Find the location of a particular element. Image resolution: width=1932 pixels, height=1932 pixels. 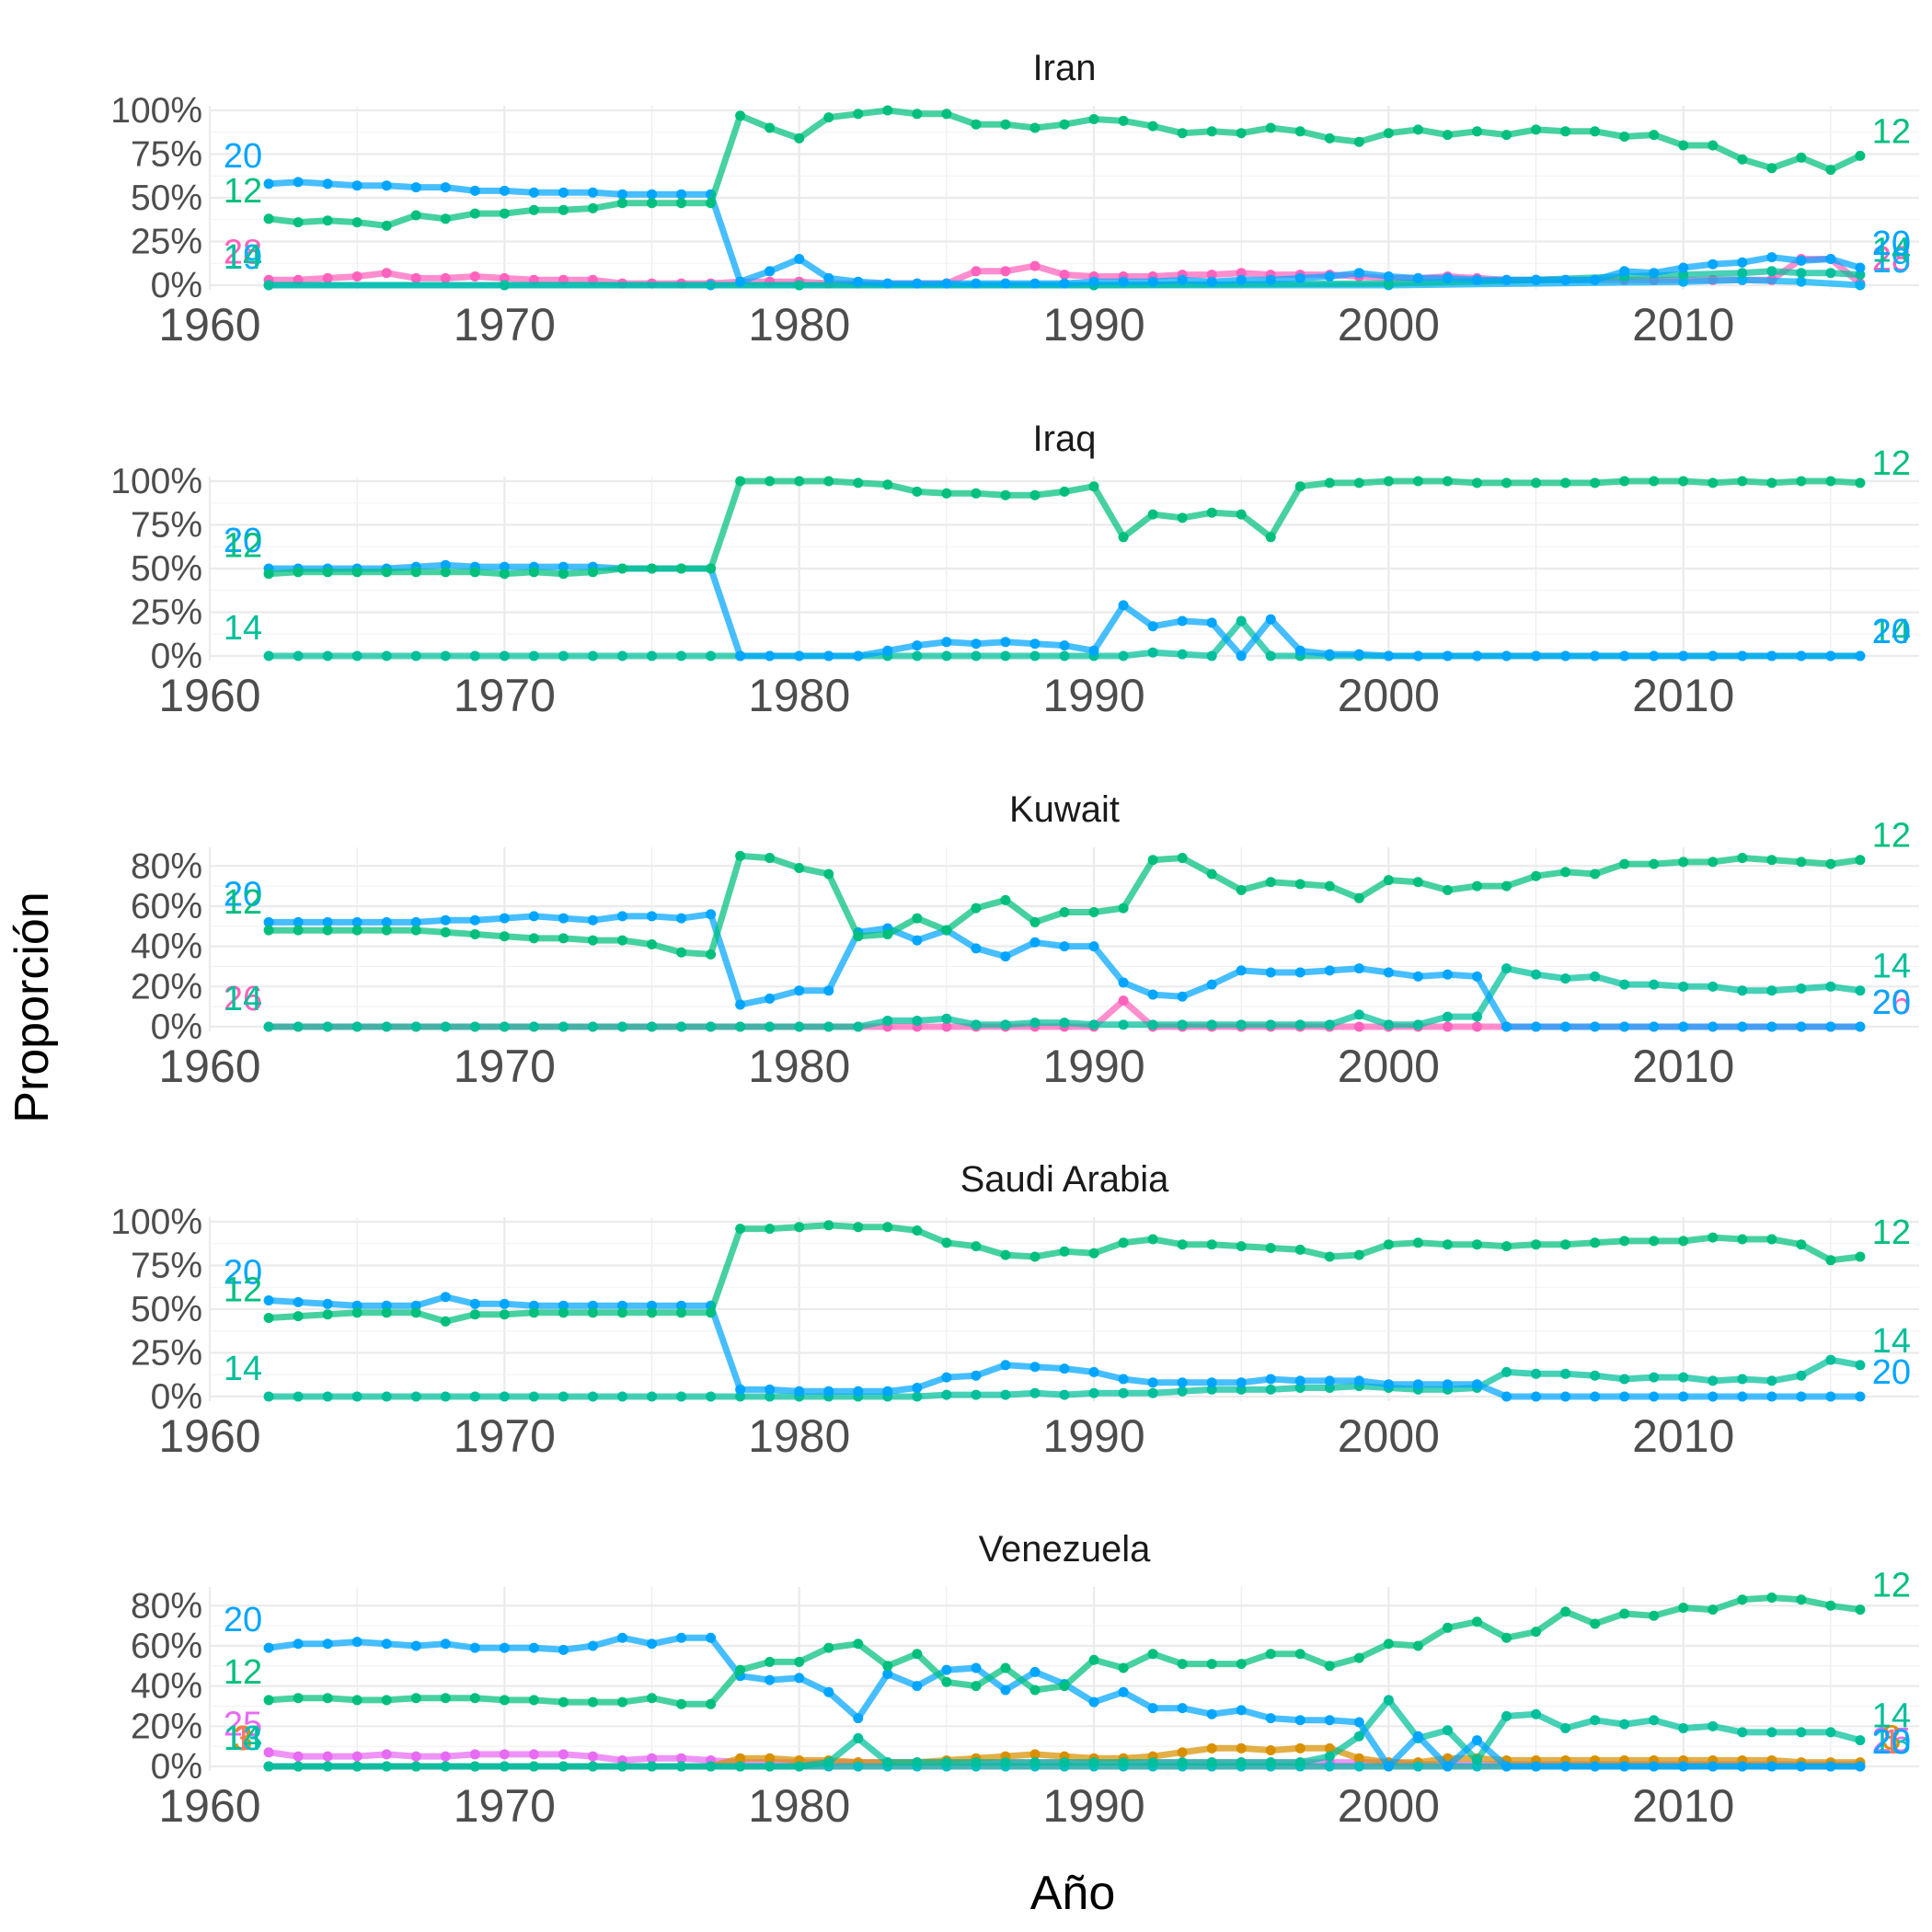

series-start-label: 20 is located at coordinates (243, 1620).